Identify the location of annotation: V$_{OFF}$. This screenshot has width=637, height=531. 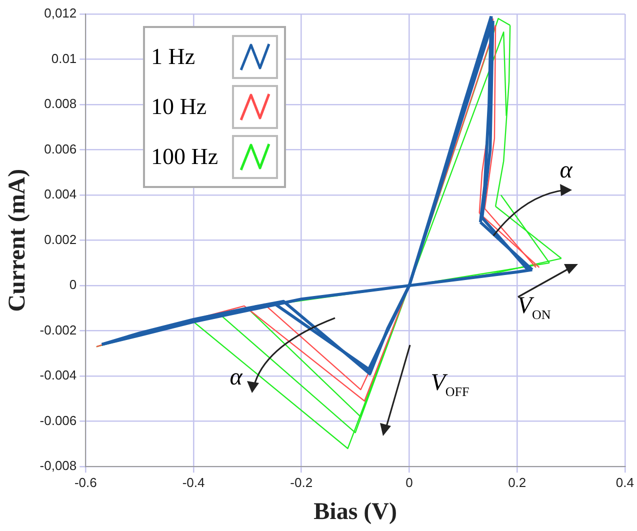
(450, 385).